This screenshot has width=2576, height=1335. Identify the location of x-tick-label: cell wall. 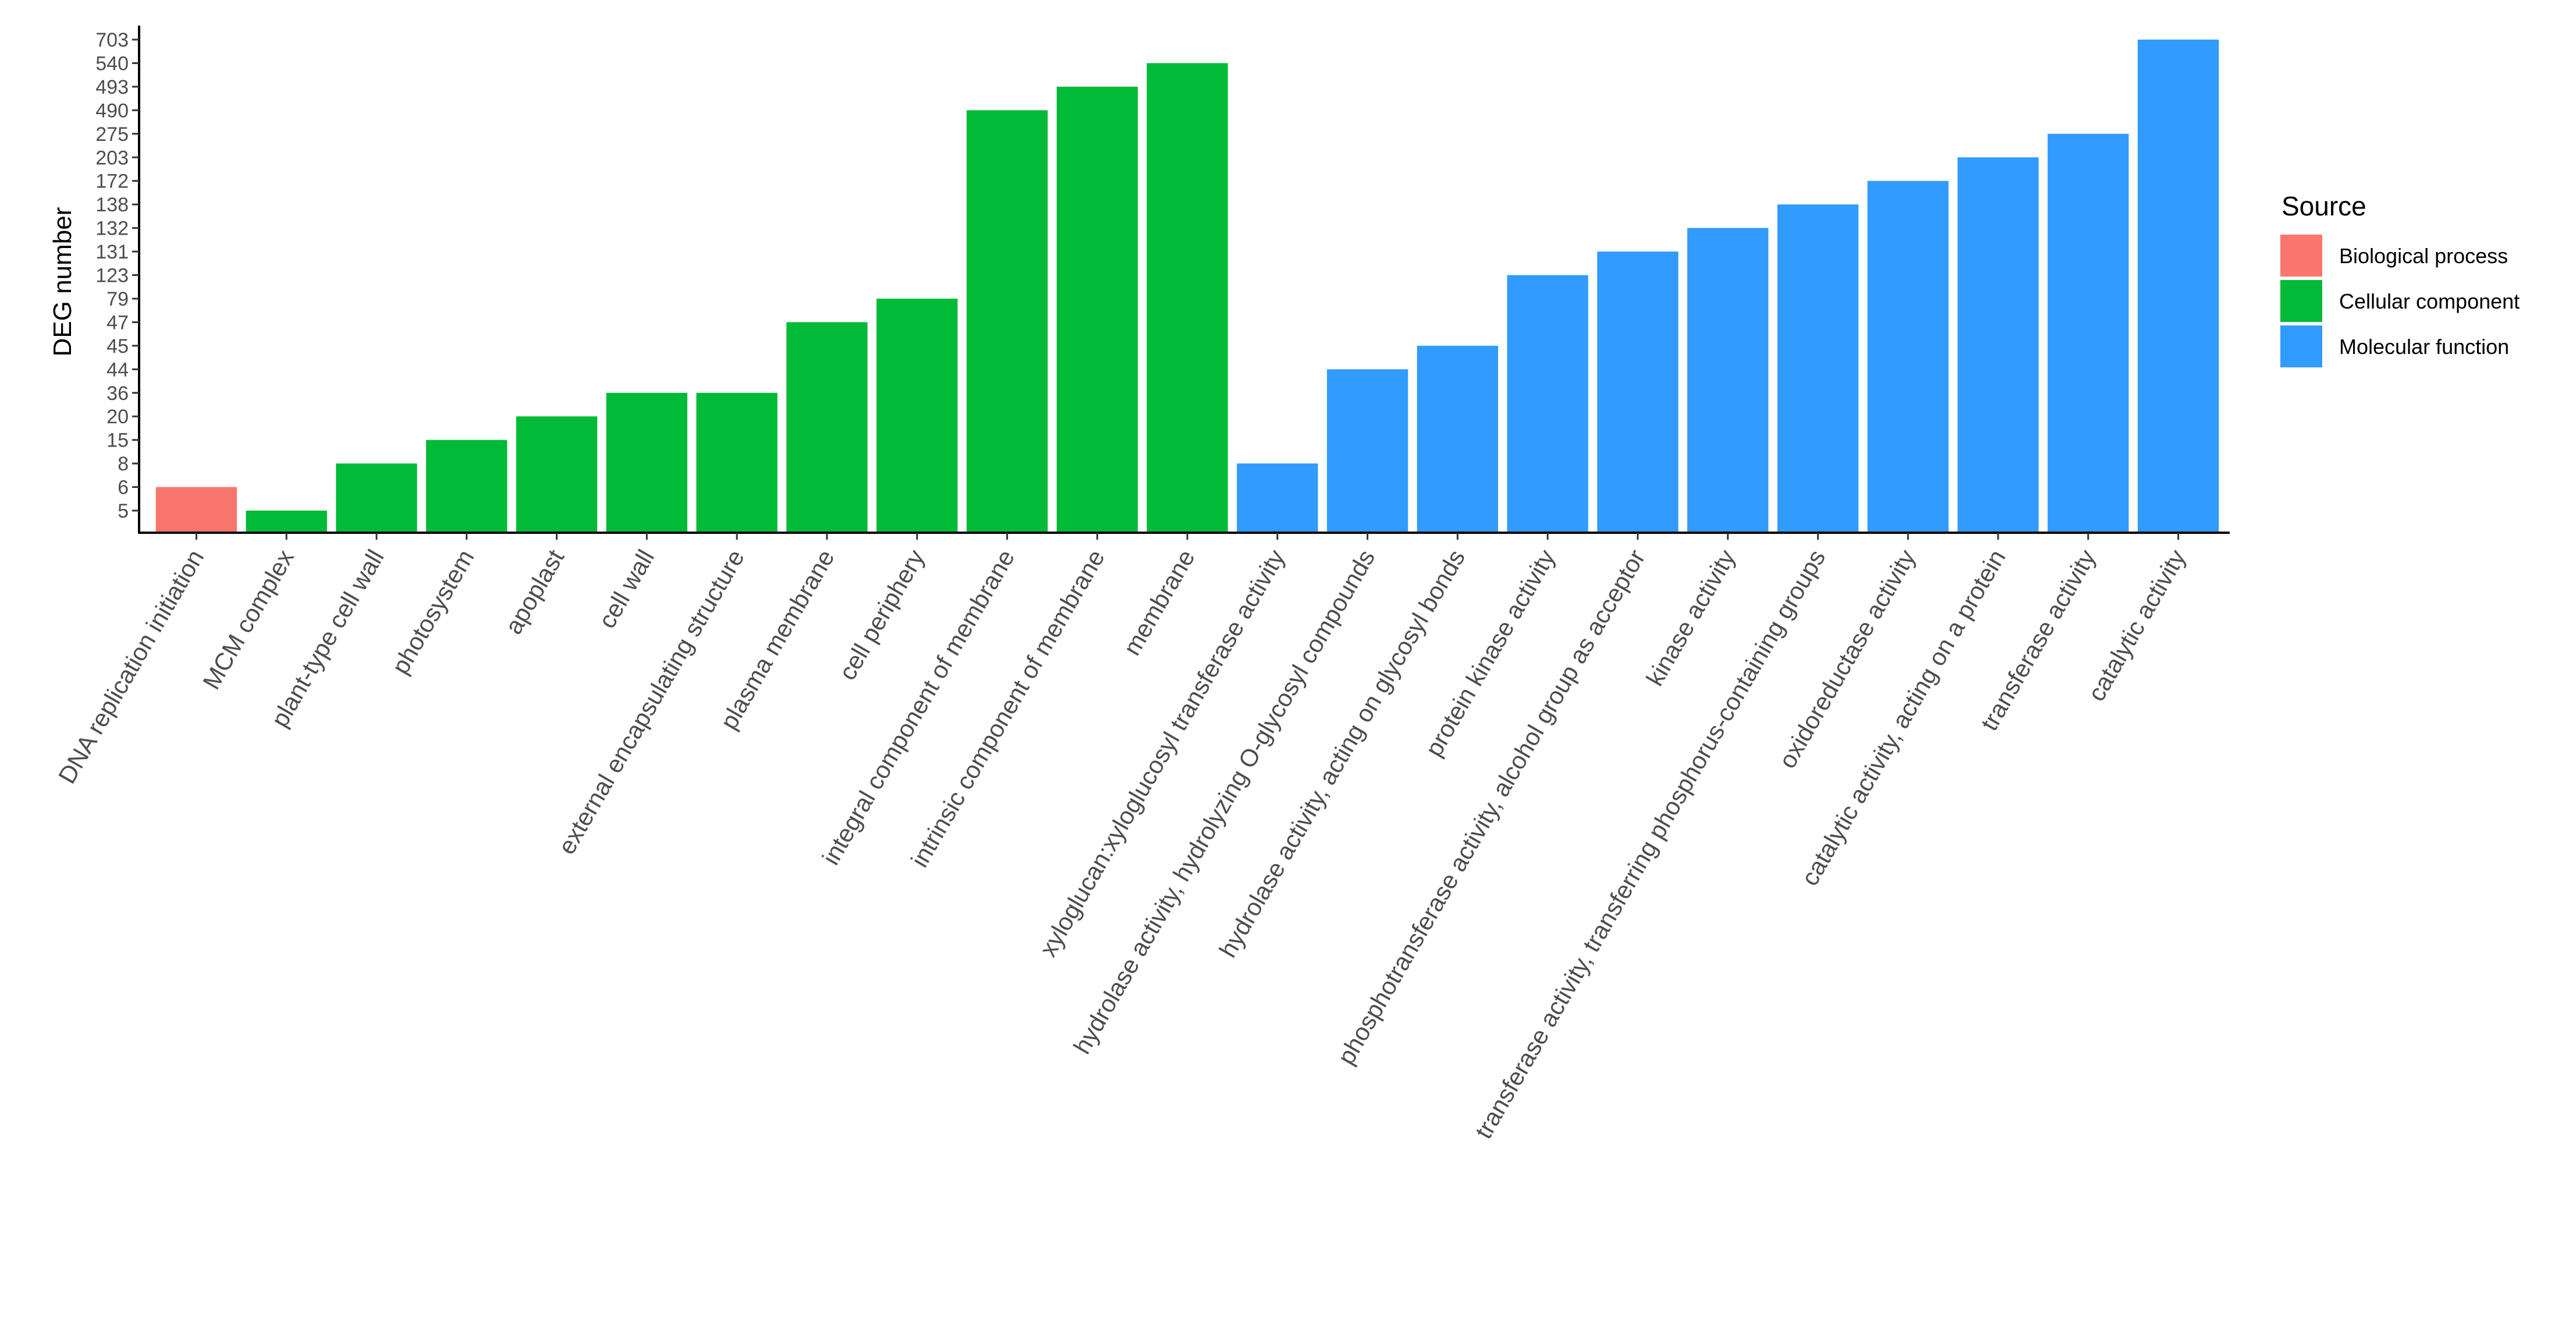
(626, 589).